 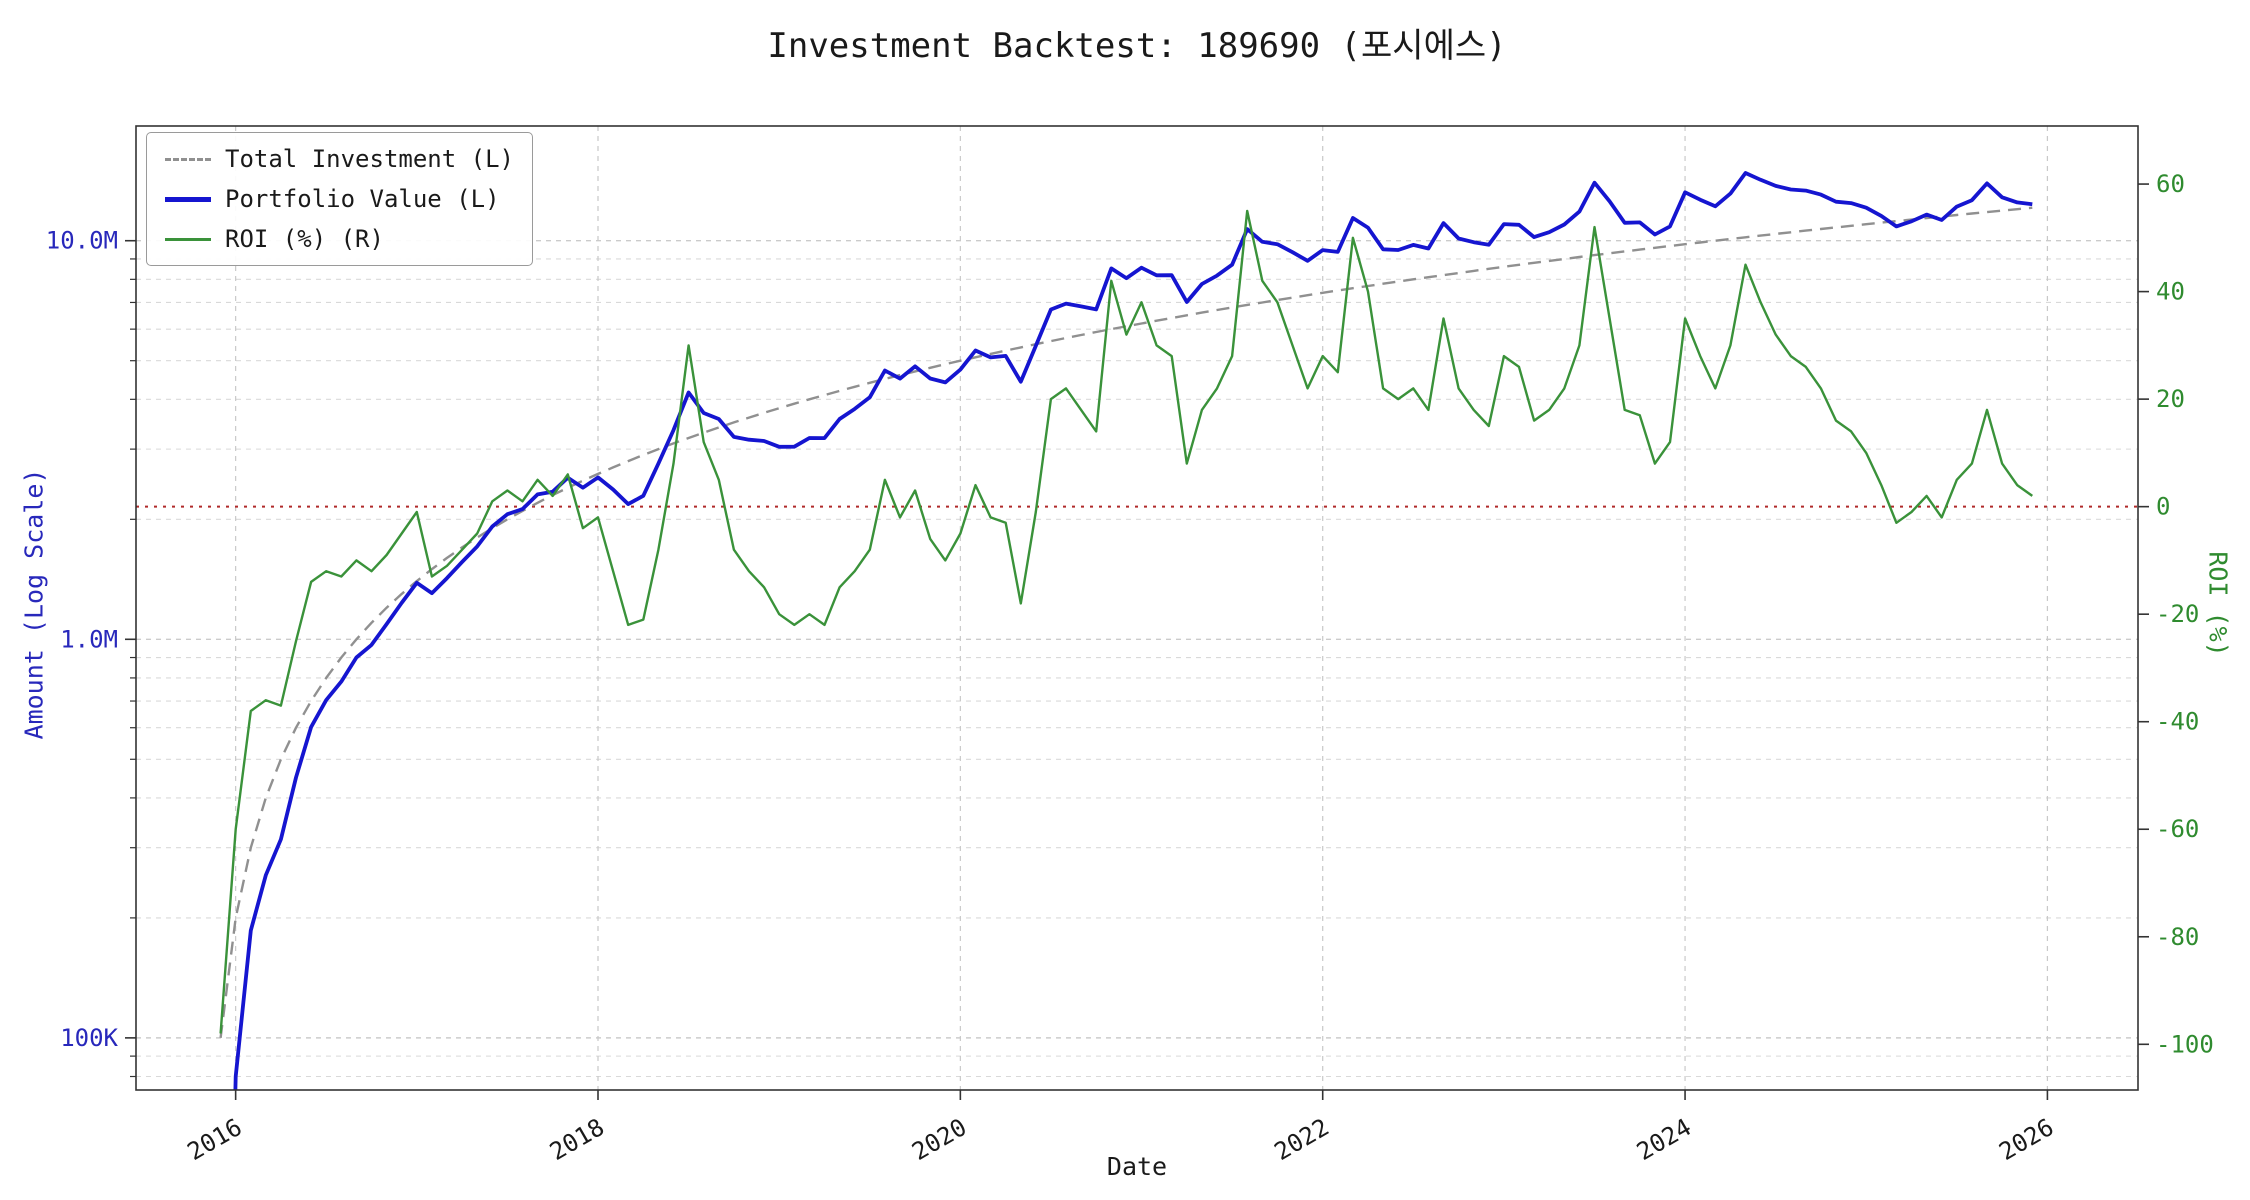 What do you see at coordinates (2218, 604) in the screenshot?
I see `right-axis-label: ROI (%)` at bounding box center [2218, 604].